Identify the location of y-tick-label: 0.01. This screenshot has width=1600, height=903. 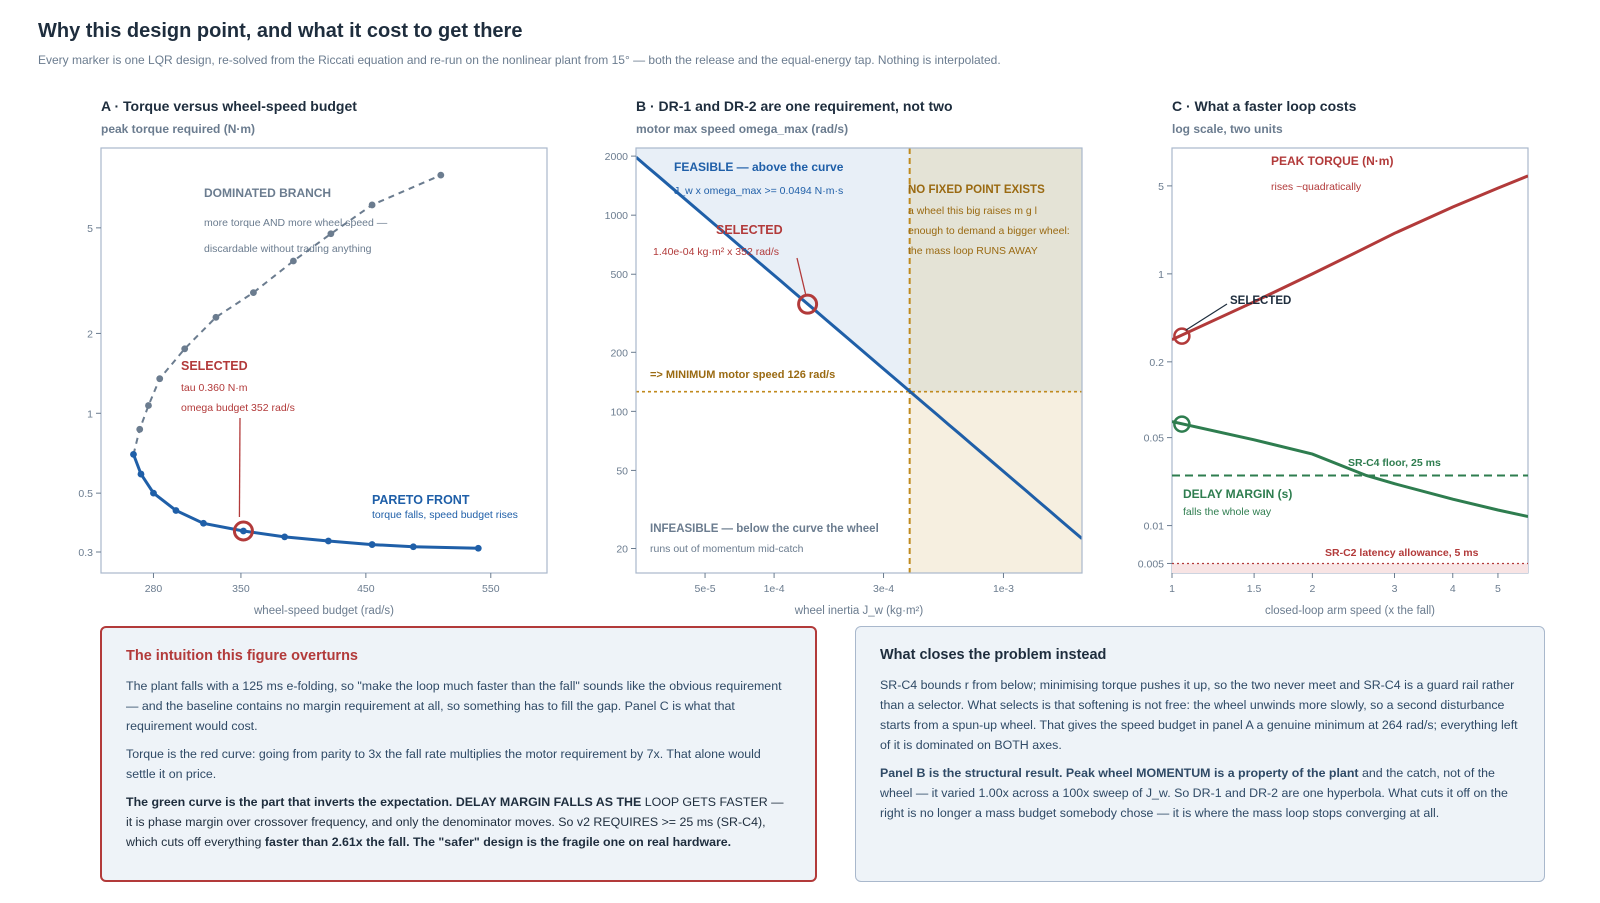
(1154, 527).